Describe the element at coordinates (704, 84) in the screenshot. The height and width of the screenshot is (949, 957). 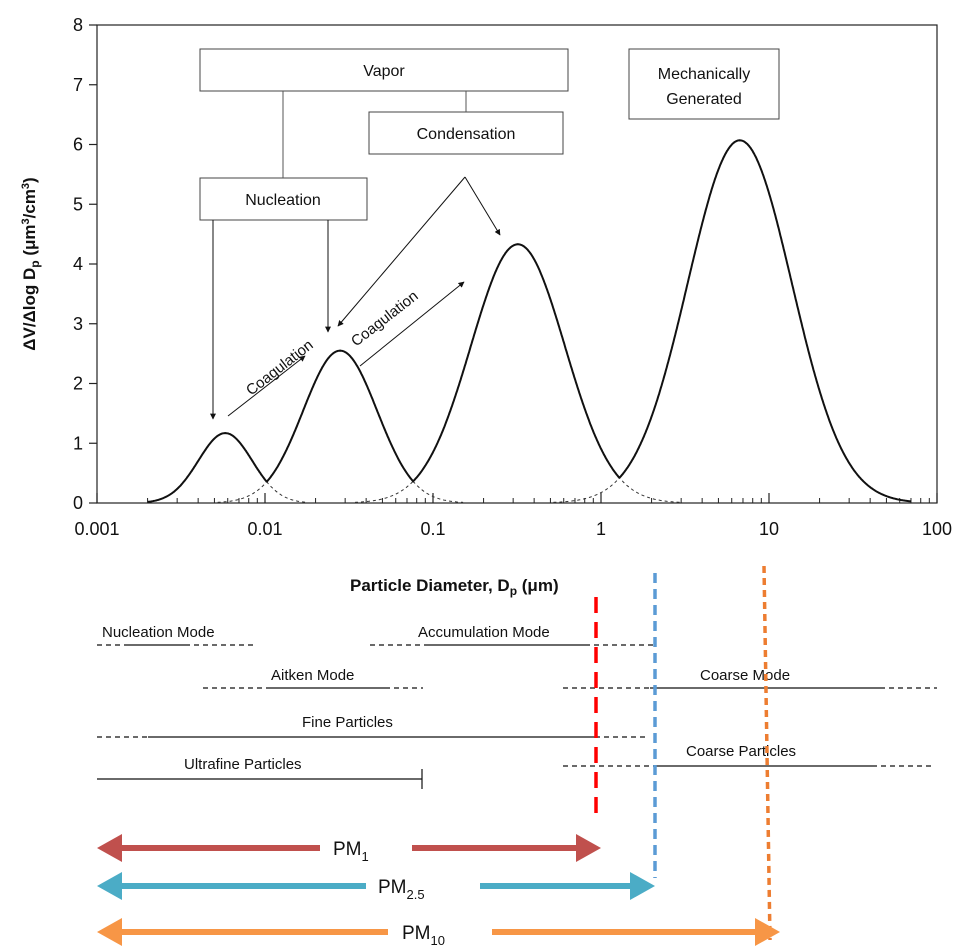
I see `mechanically-generated-box` at that location.